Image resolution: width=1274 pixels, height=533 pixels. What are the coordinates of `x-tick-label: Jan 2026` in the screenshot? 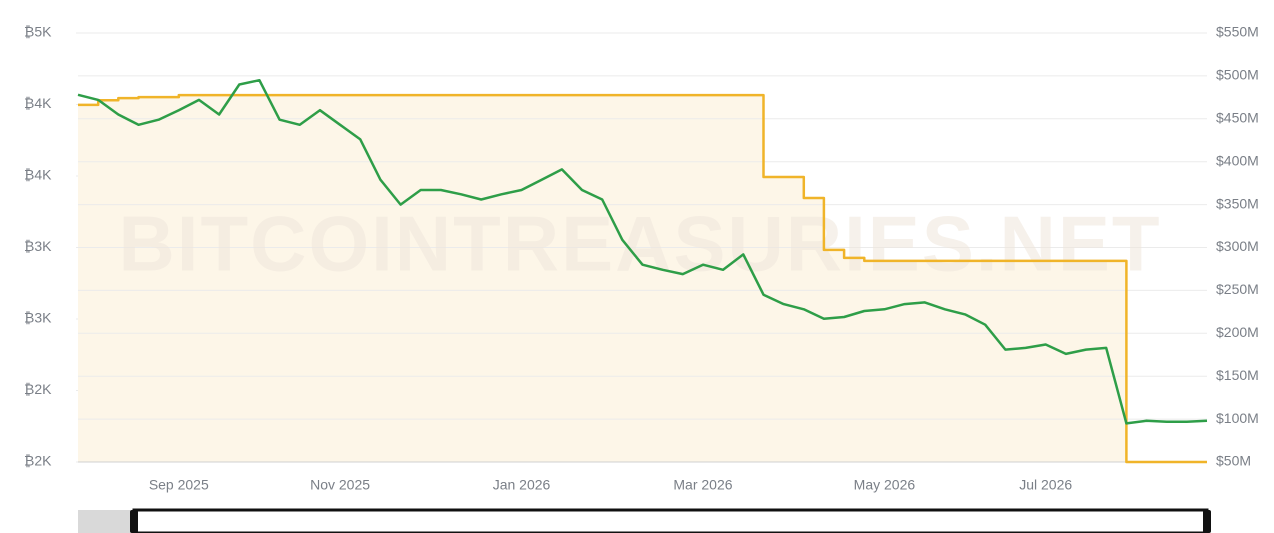 It's located at (522, 485).